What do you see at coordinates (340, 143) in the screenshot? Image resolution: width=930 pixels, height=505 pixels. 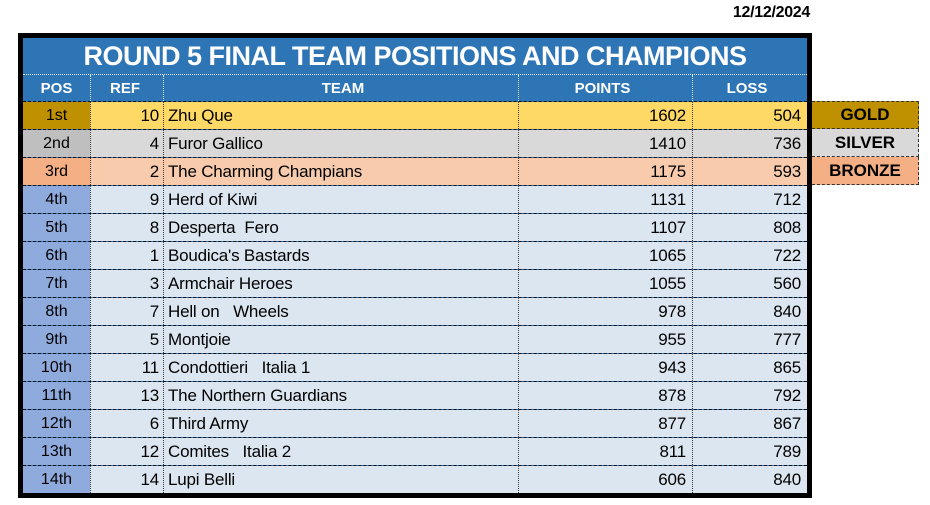 I see `team-cell: Furor Gallico` at bounding box center [340, 143].